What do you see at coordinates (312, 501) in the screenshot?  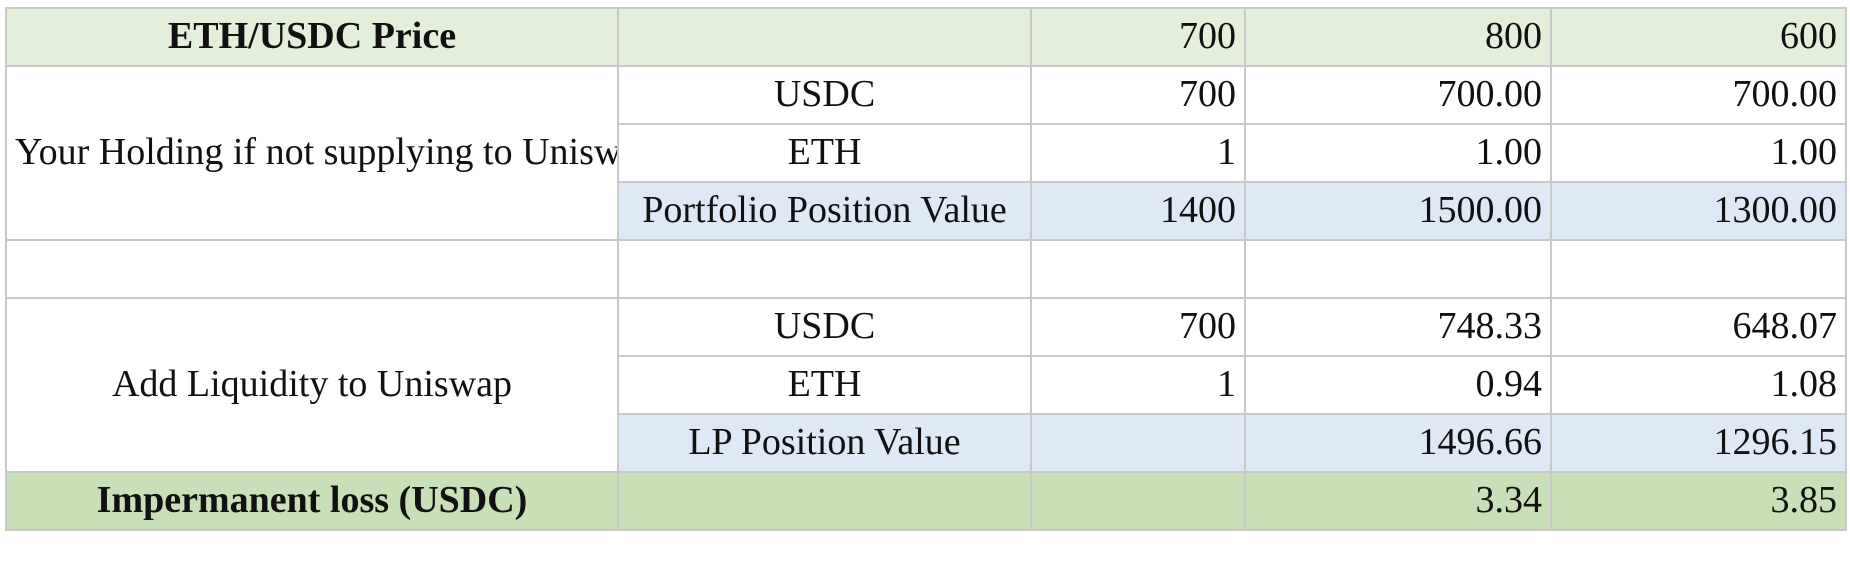 I see `impermanent-loss-label: Impermanent loss (USDC)` at bounding box center [312, 501].